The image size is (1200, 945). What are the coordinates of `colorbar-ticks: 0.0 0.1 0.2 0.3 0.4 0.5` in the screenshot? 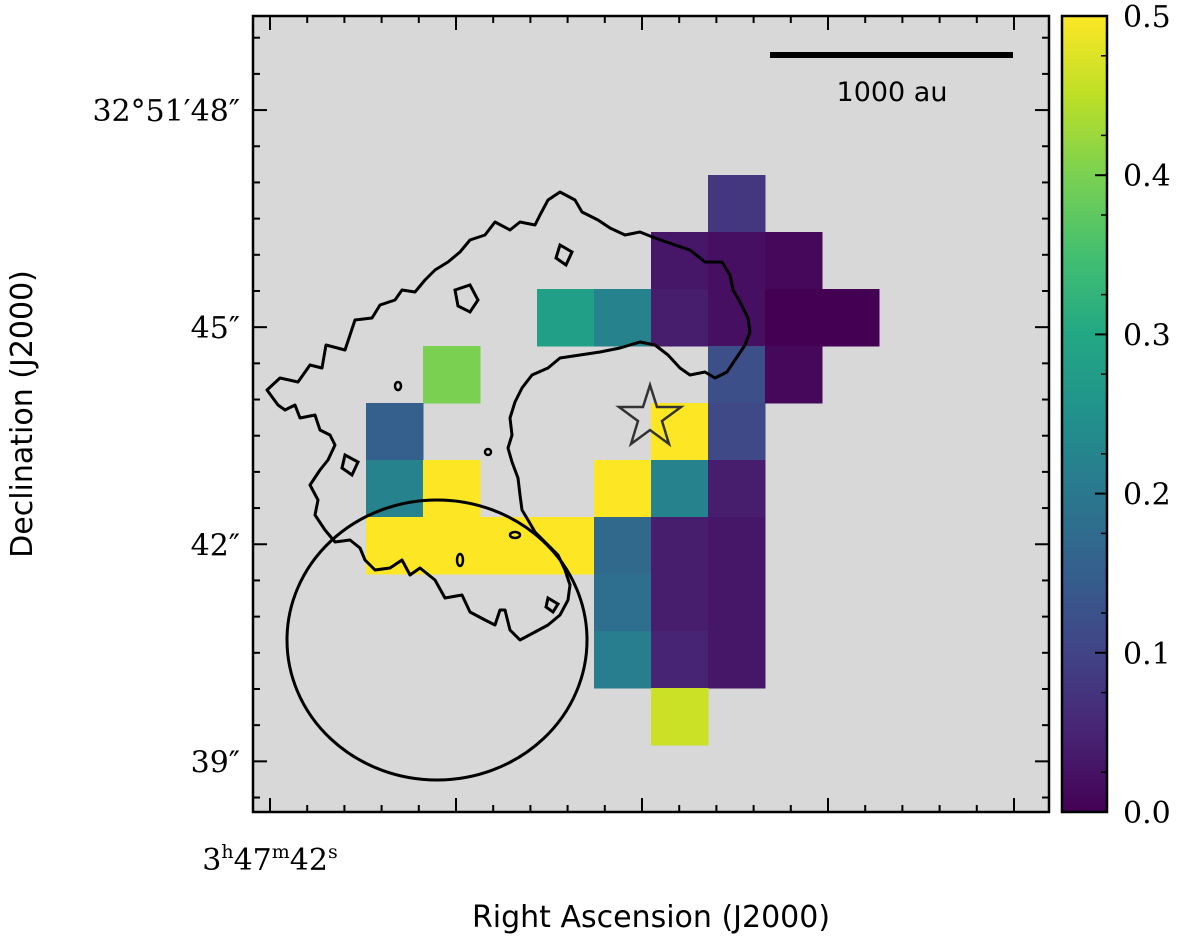 It's located at (1133, 415).